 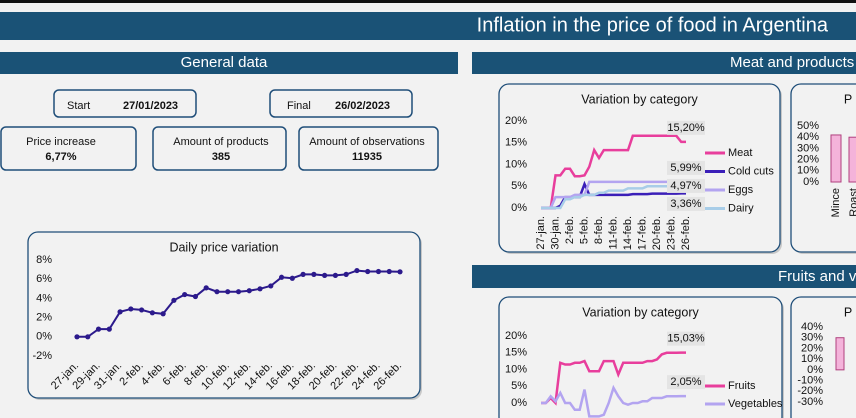 What do you see at coordinates (367, 157) in the screenshot?
I see `kpi-value: 11935` at bounding box center [367, 157].